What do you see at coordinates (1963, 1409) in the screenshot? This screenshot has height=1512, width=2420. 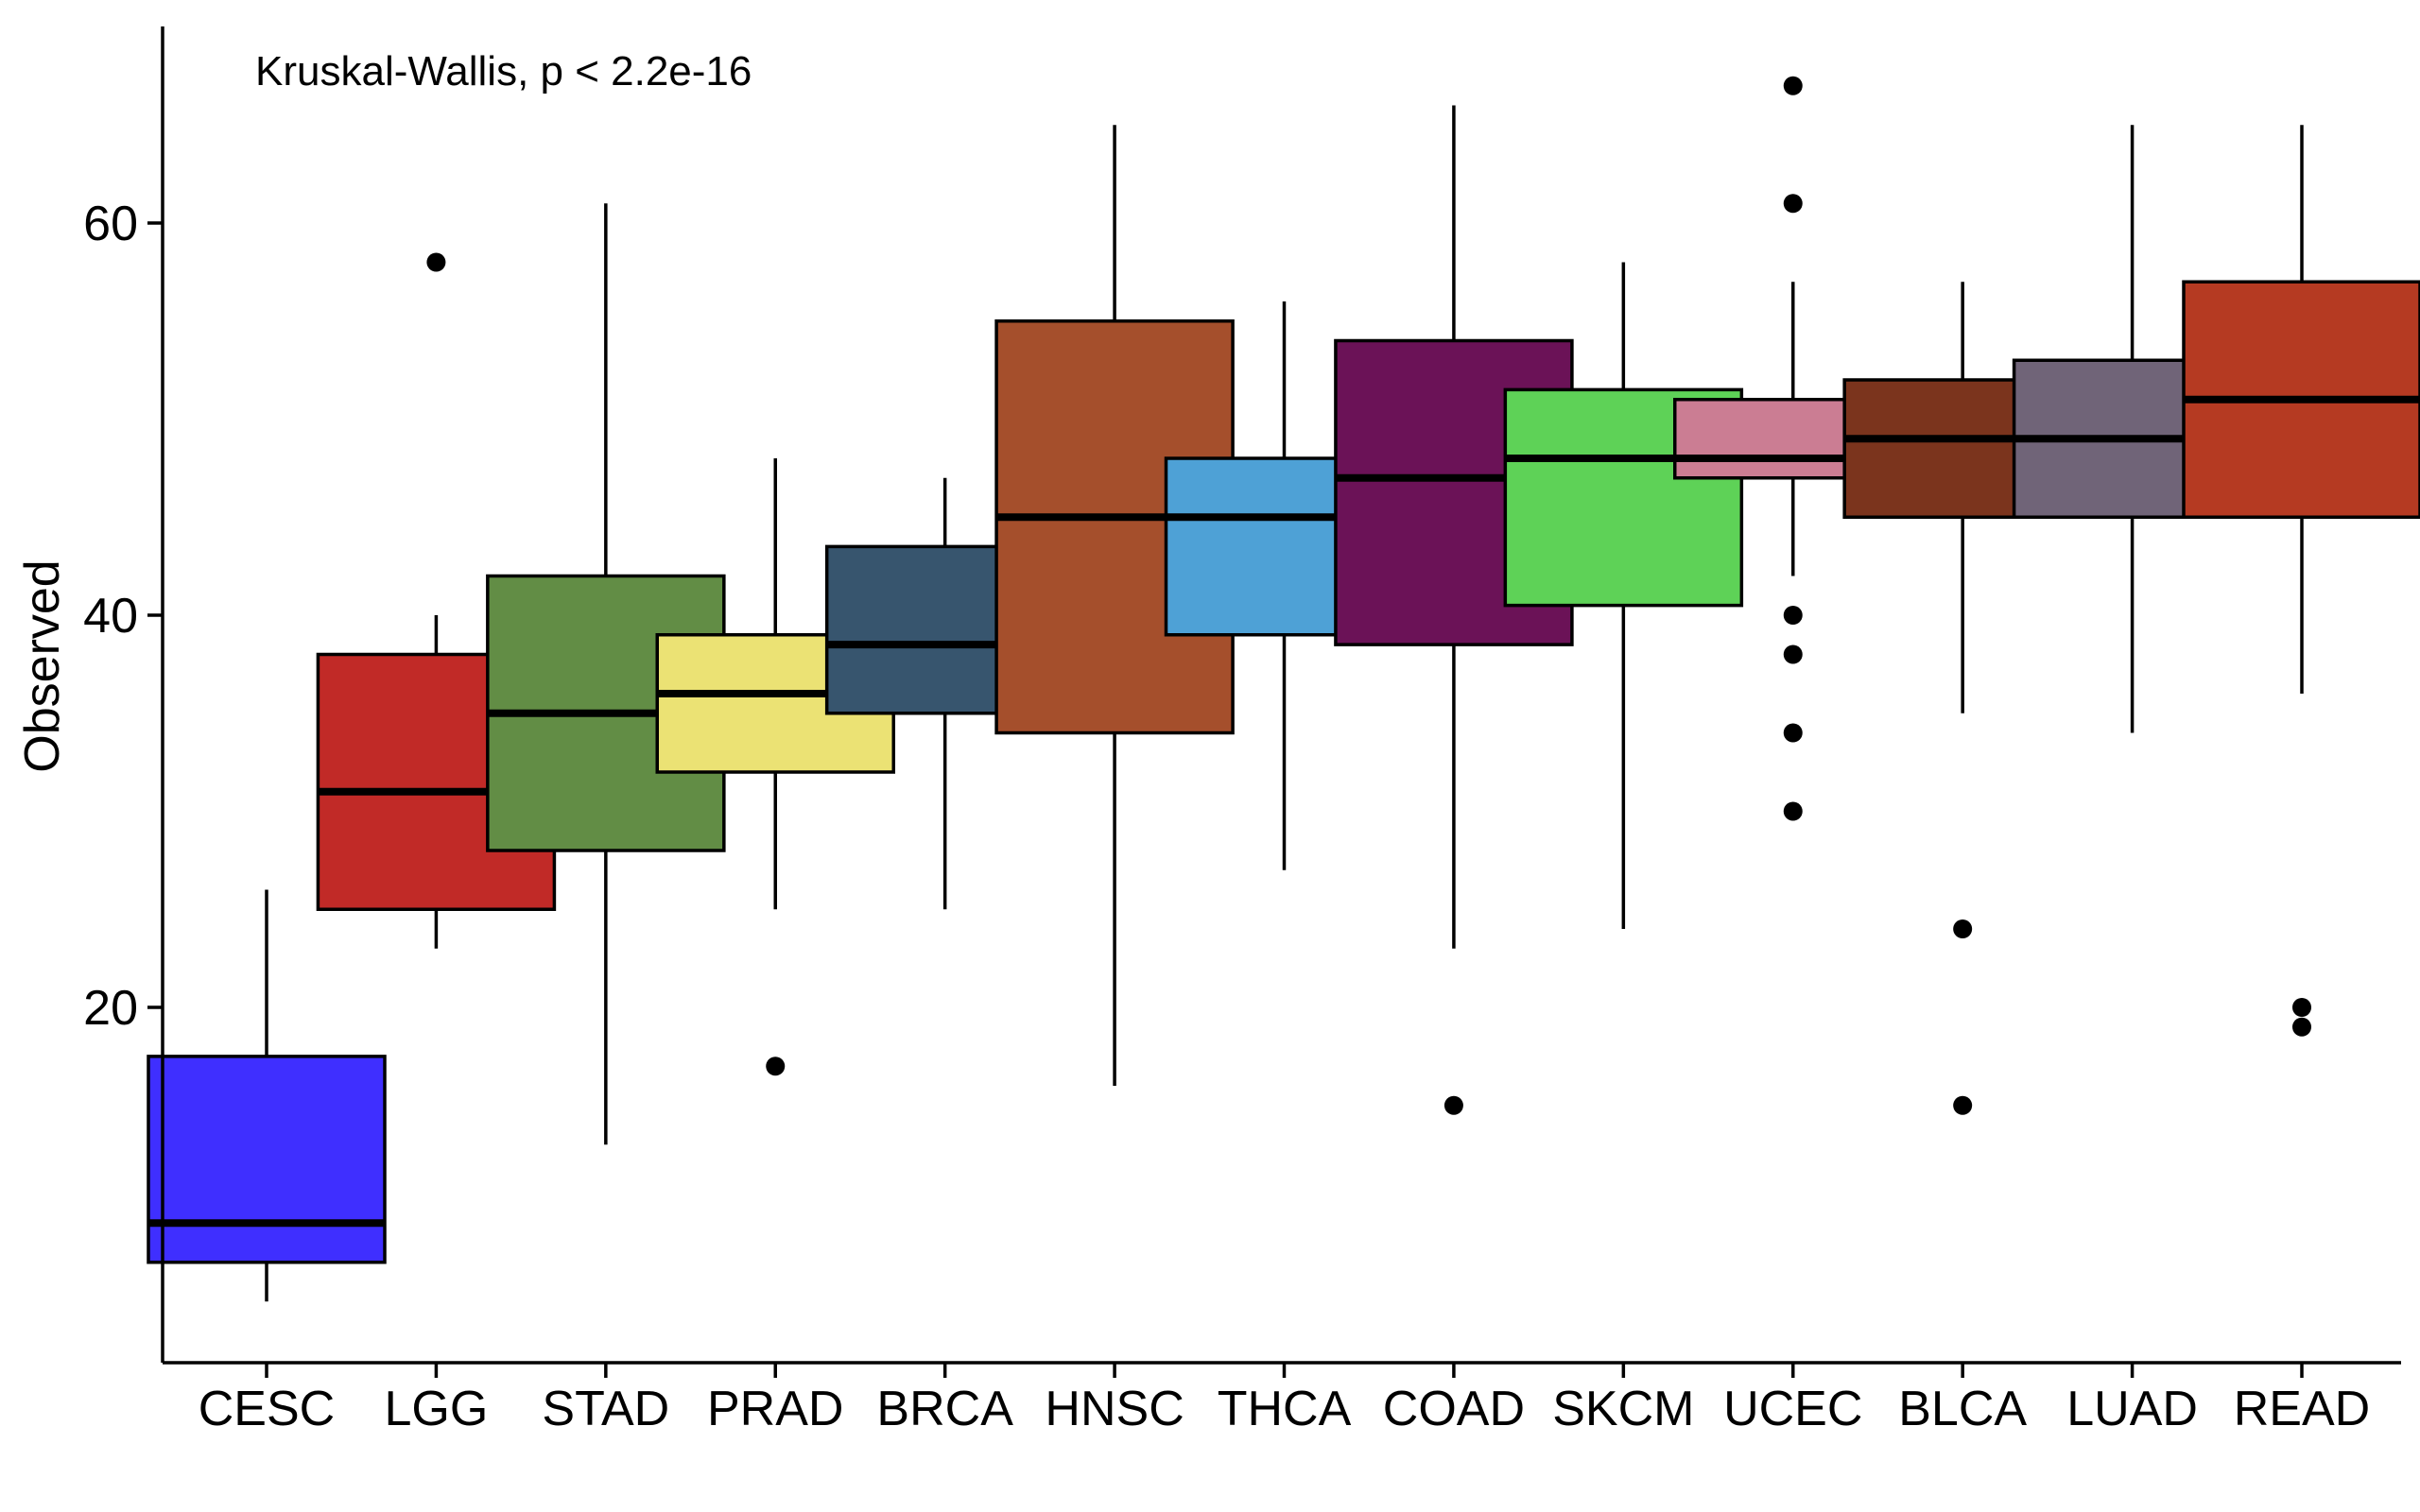 I see `x-tick-label: BLCA` at bounding box center [1963, 1409].